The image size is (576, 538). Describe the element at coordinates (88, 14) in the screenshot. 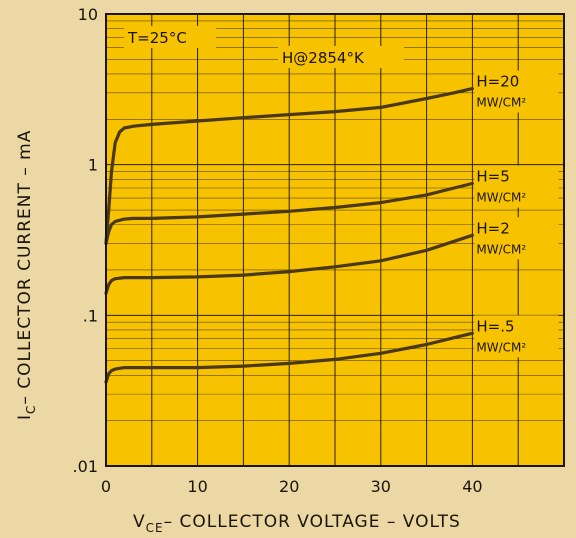

I see `y-tick-label: 10` at that location.